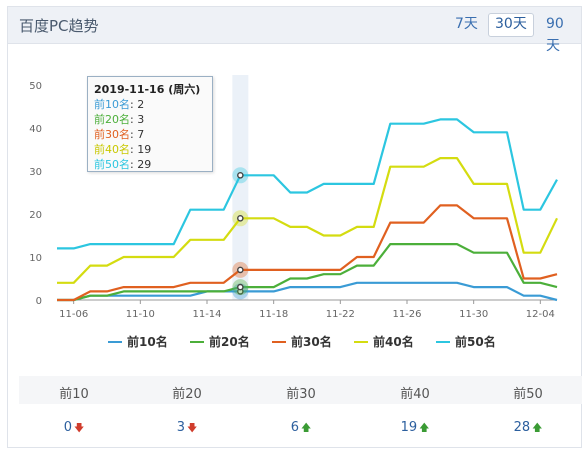 This screenshot has width=587, height=454. What do you see at coordinates (141, 119) in the screenshot?
I see `tooltip-row-value: 3` at bounding box center [141, 119].